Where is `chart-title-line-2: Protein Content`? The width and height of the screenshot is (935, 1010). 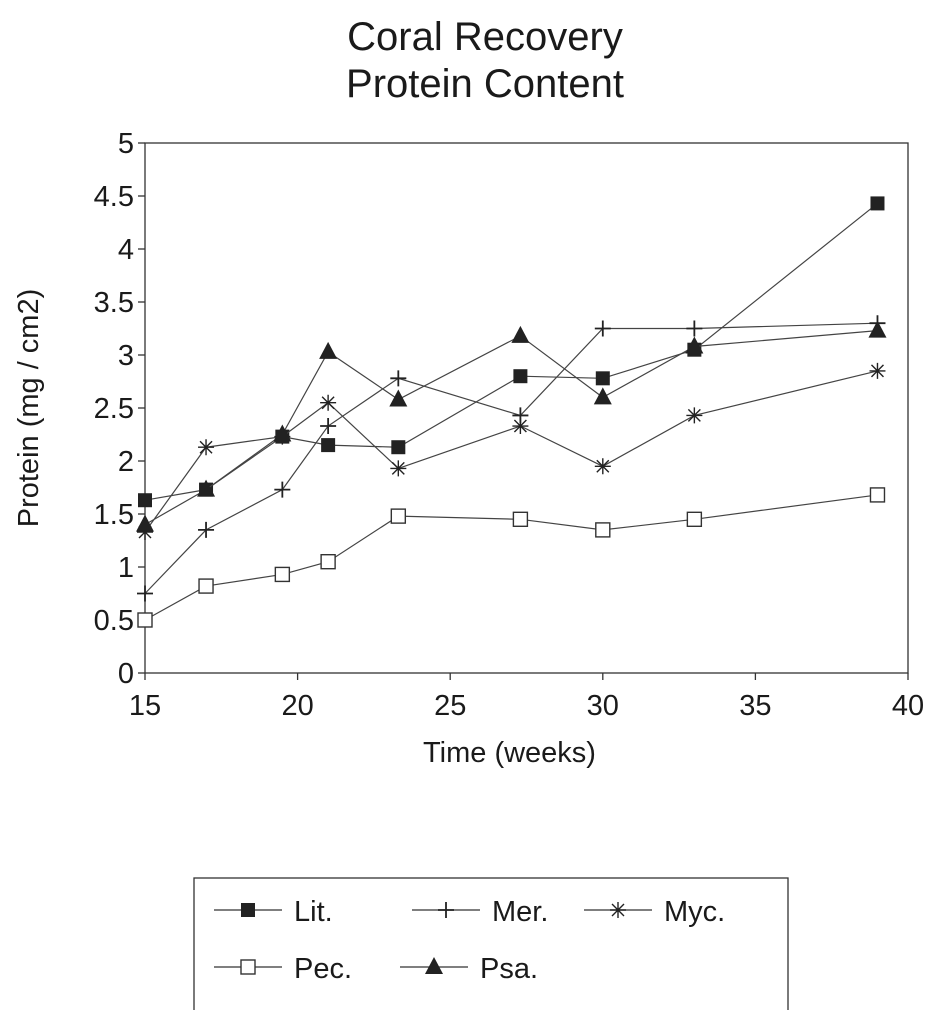
chart-title-line-2: Protein Content is located at coordinates (485, 84).